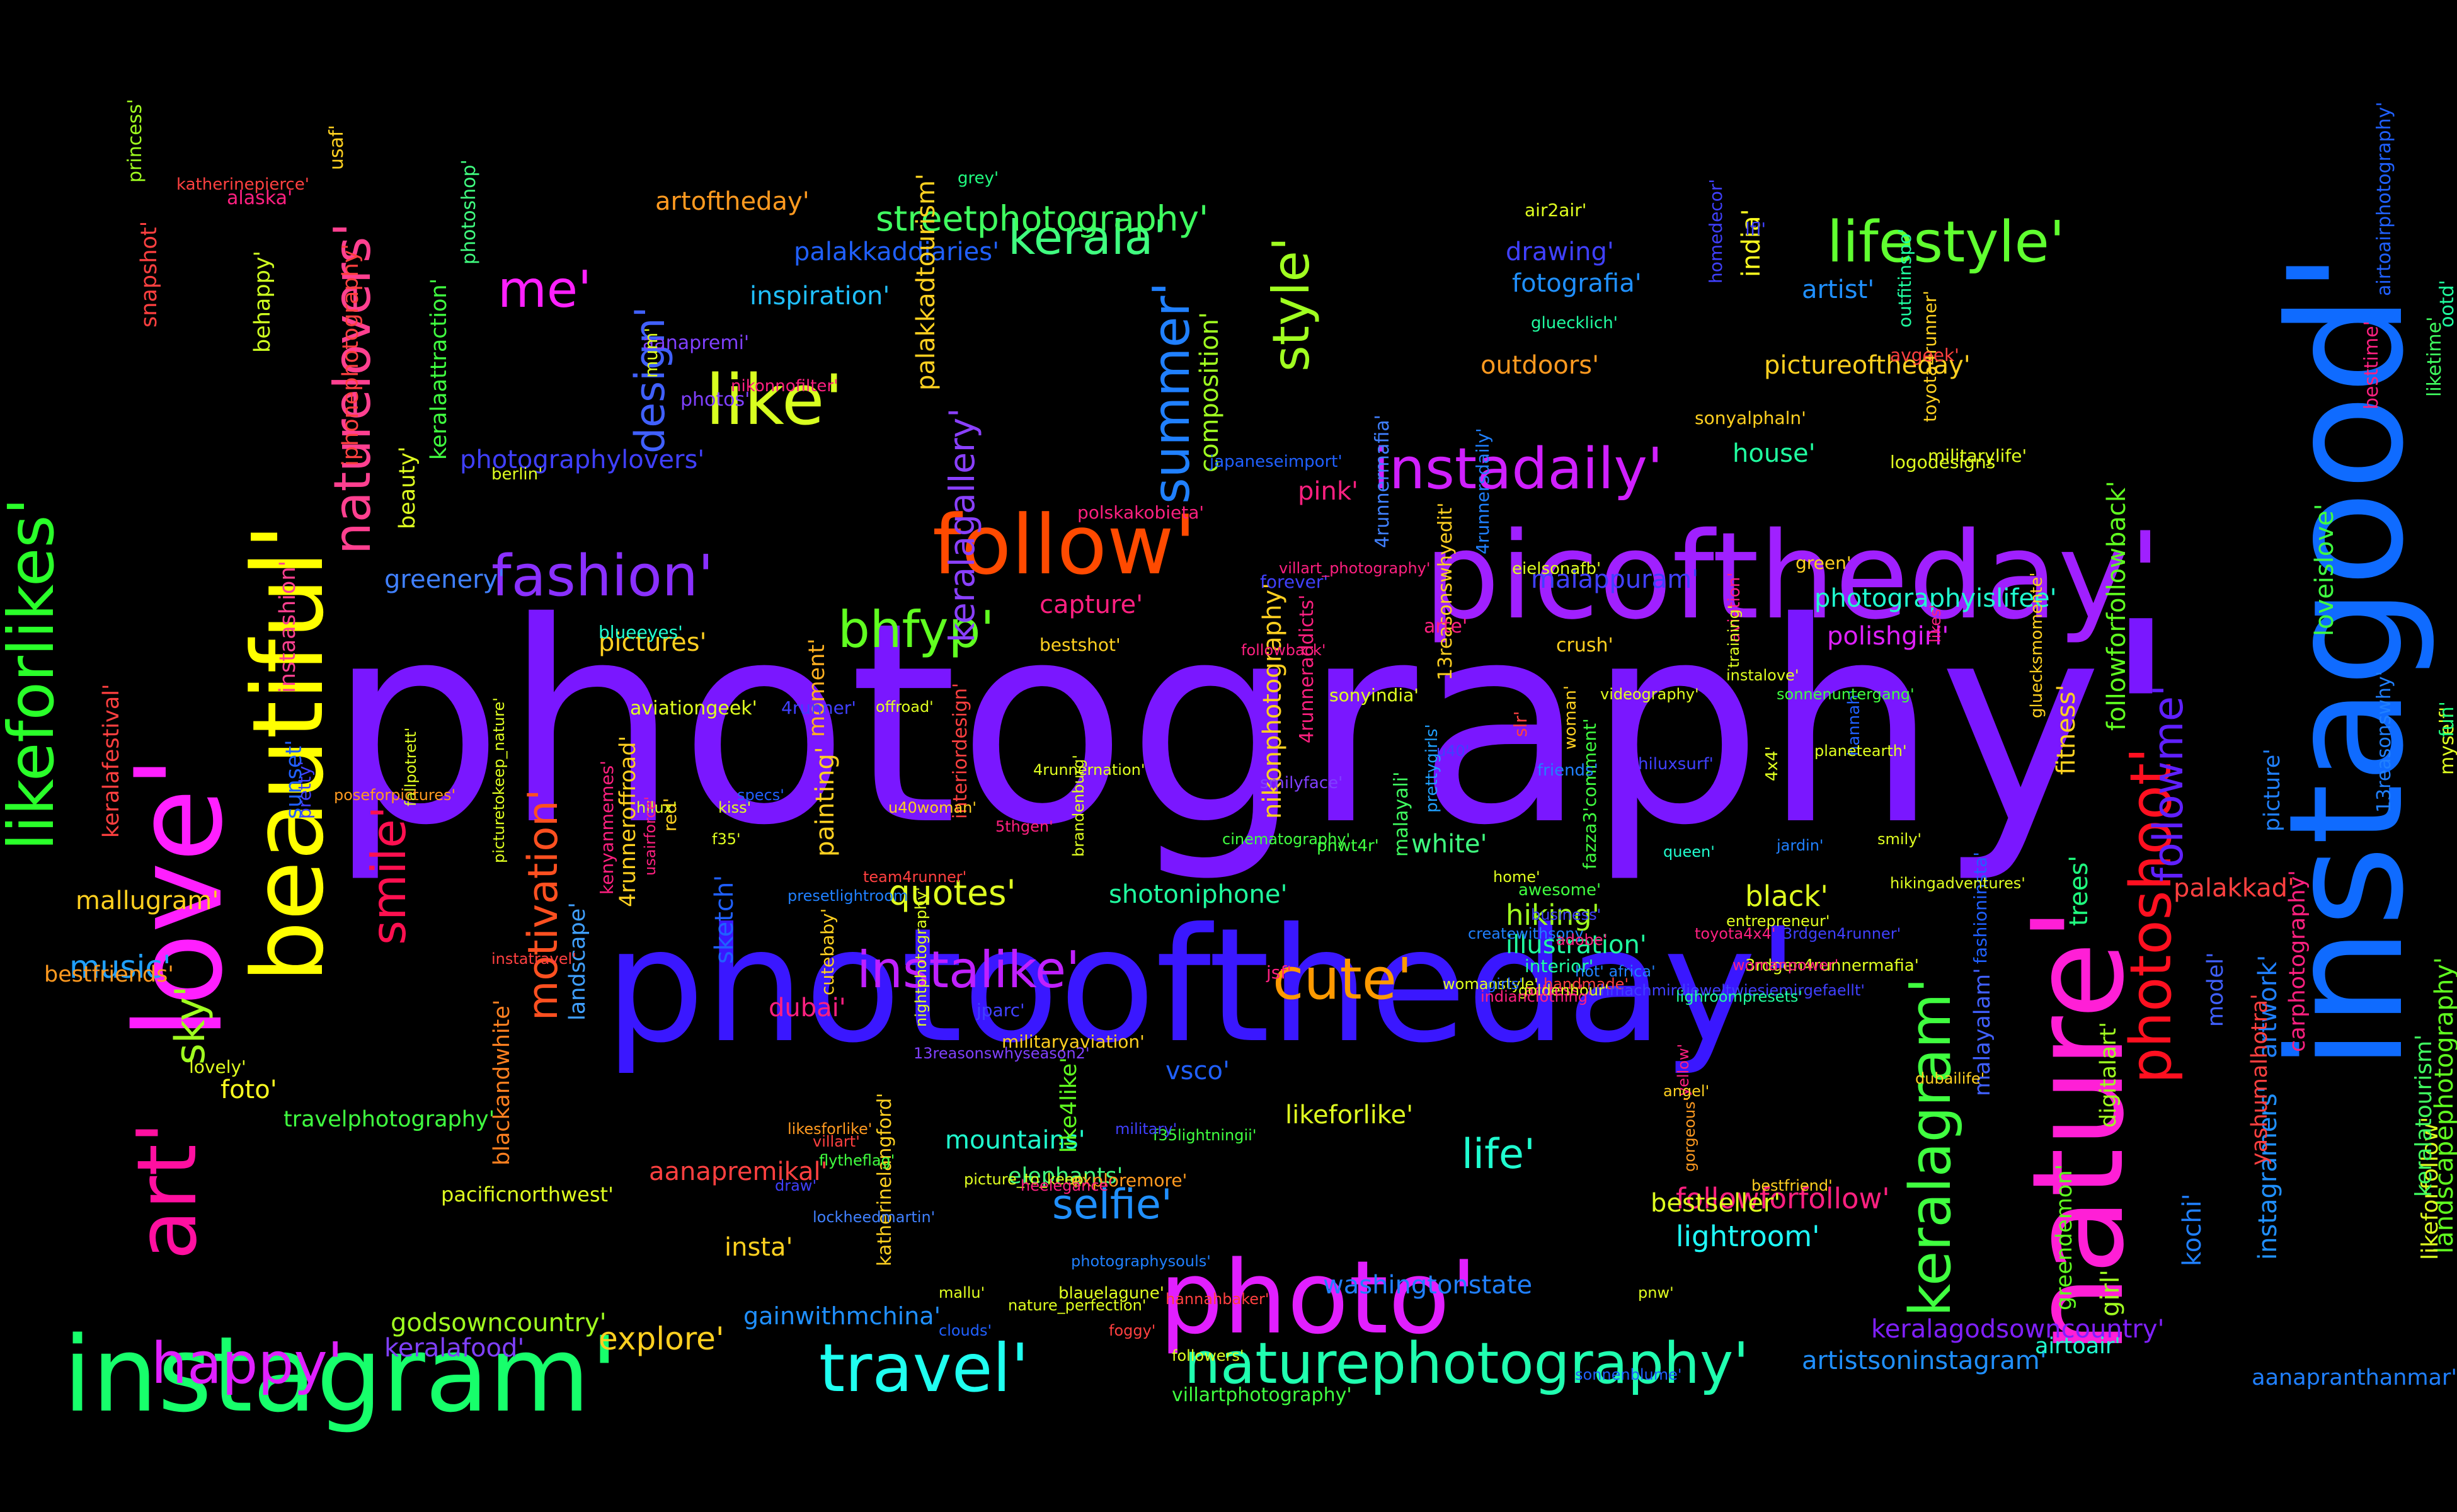  What do you see at coordinates (1785, 965) in the screenshot?
I see `word-womanpower: womanpower'` at bounding box center [1785, 965].